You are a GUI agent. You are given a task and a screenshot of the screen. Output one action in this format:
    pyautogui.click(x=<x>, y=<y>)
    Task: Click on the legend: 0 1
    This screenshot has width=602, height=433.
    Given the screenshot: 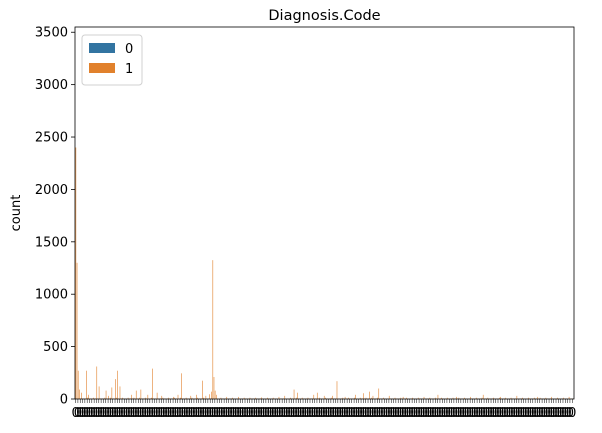 What is the action you would take?
    pyautogui.click(x=112, y=60)
    